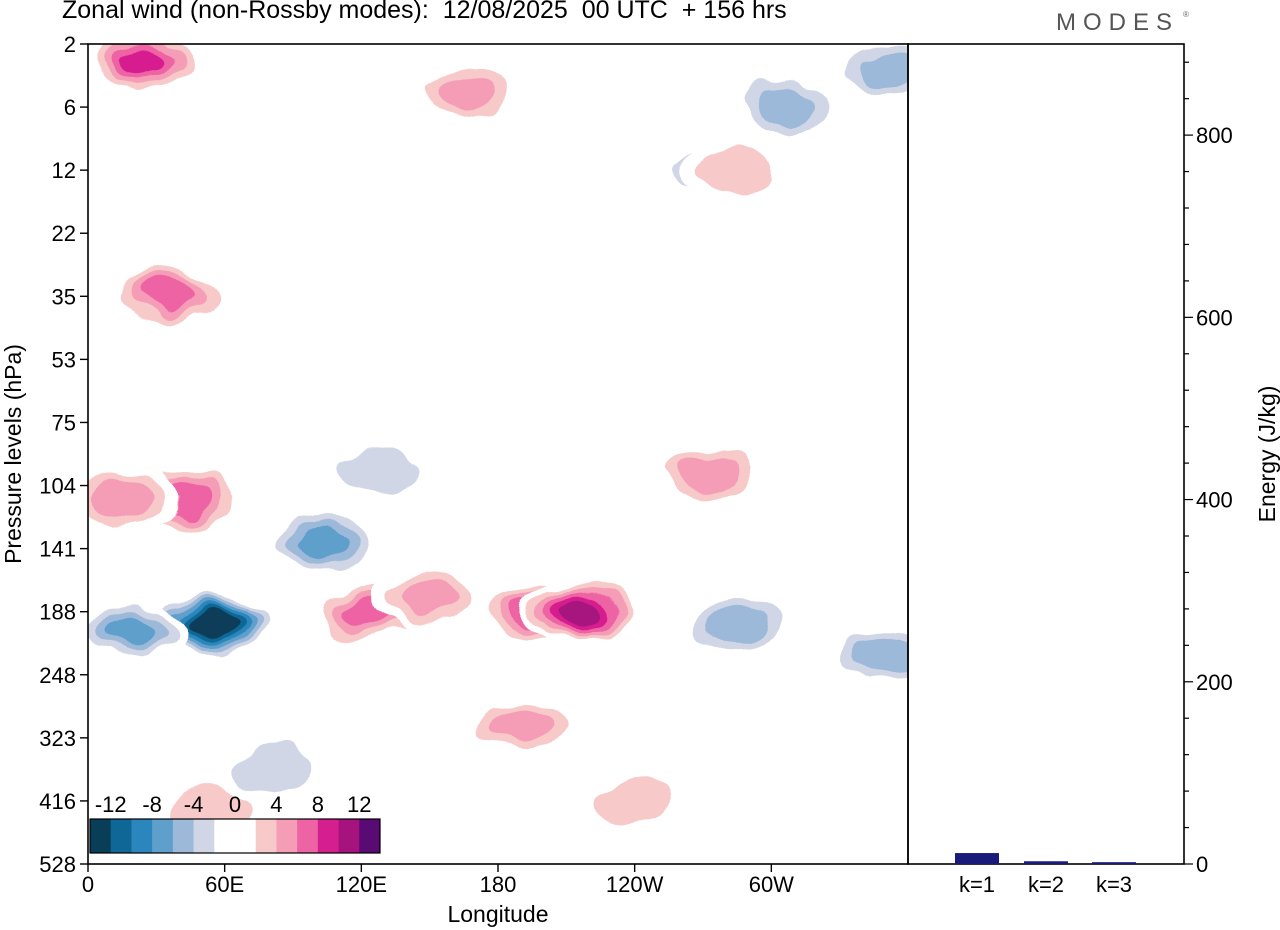 The height and width of the screenshot is (930, 1280). I want to click on longitude-axis: 0 60E 120E 180 120W 60W, so click(438, 880).